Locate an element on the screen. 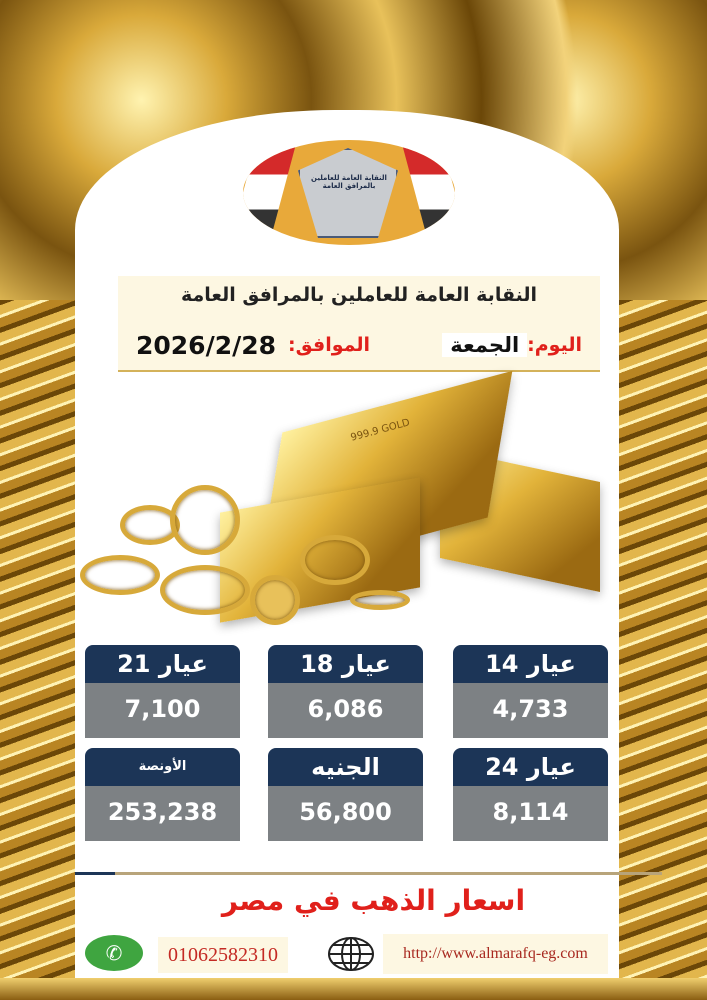 Image resolution: width=707 pixels, height=1000 pixels. date-row: اليوم: الجمعة الموافق: 2026/2/28 is located at coordinates (359, 345).